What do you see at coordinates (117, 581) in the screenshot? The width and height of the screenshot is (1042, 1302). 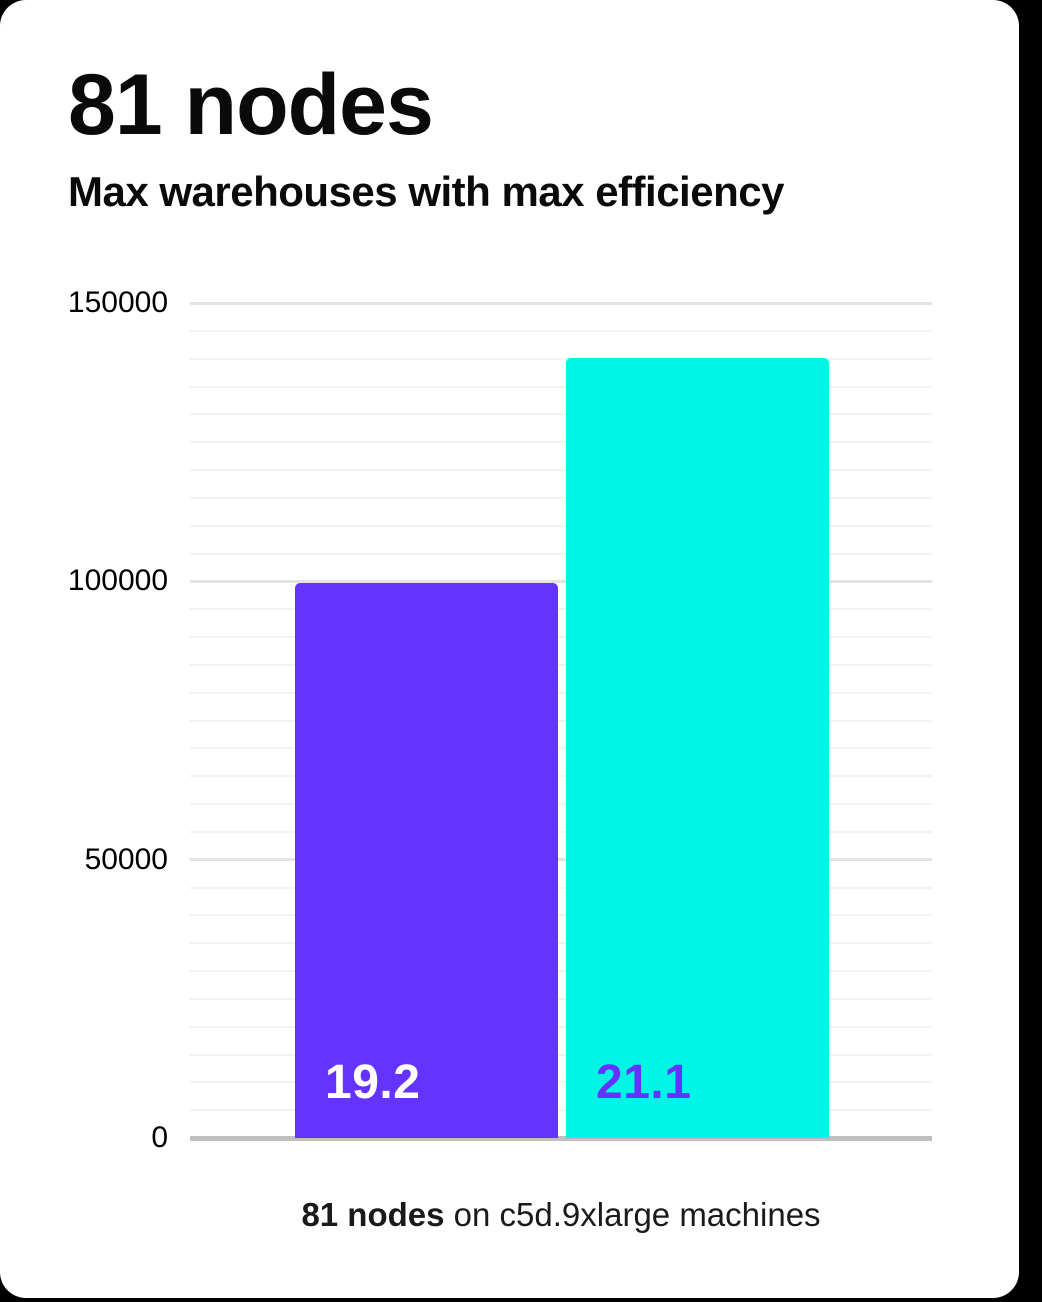 I see `y-axis-tick-label: 100000` at bounding box center [117, 581].